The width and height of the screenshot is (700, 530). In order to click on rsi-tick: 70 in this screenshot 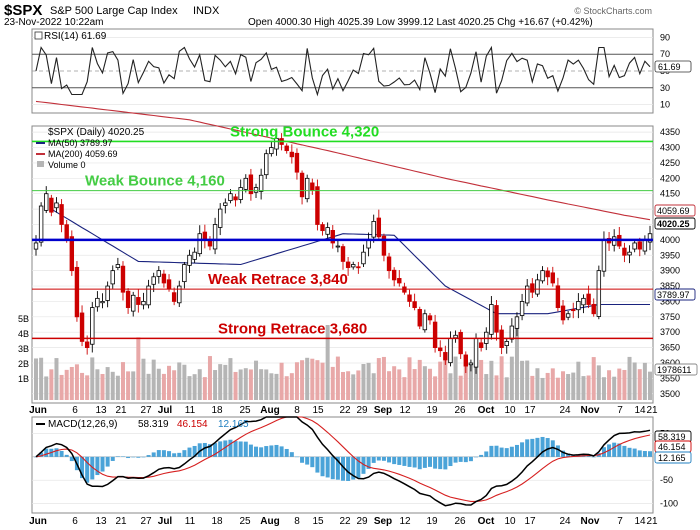, I will do `click(665, 54)`.